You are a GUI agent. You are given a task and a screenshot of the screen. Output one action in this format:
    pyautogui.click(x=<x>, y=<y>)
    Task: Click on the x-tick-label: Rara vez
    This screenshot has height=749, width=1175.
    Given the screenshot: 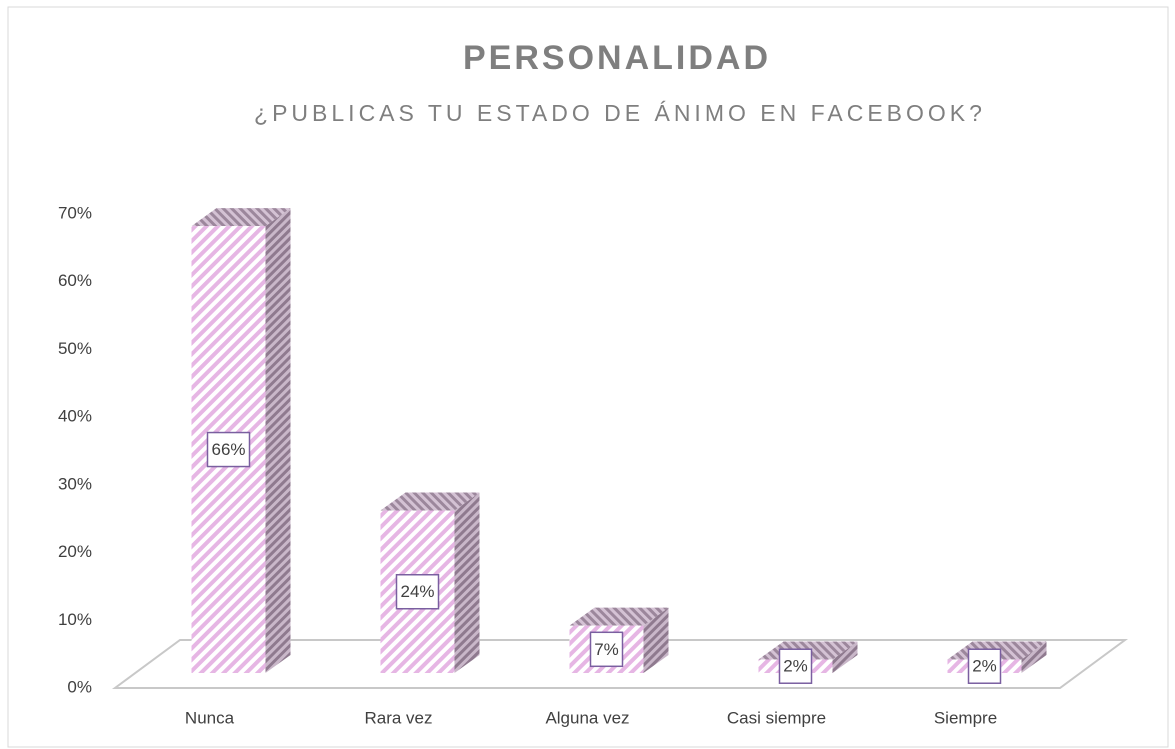 What is the action you would take?
    pyautogui.click(x=398, y=717)
    